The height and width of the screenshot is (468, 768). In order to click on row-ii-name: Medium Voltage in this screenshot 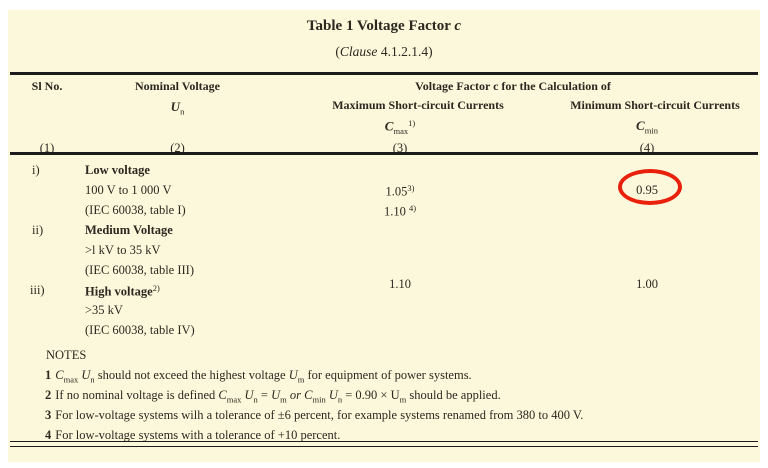, I will do `click(129, 230)`.